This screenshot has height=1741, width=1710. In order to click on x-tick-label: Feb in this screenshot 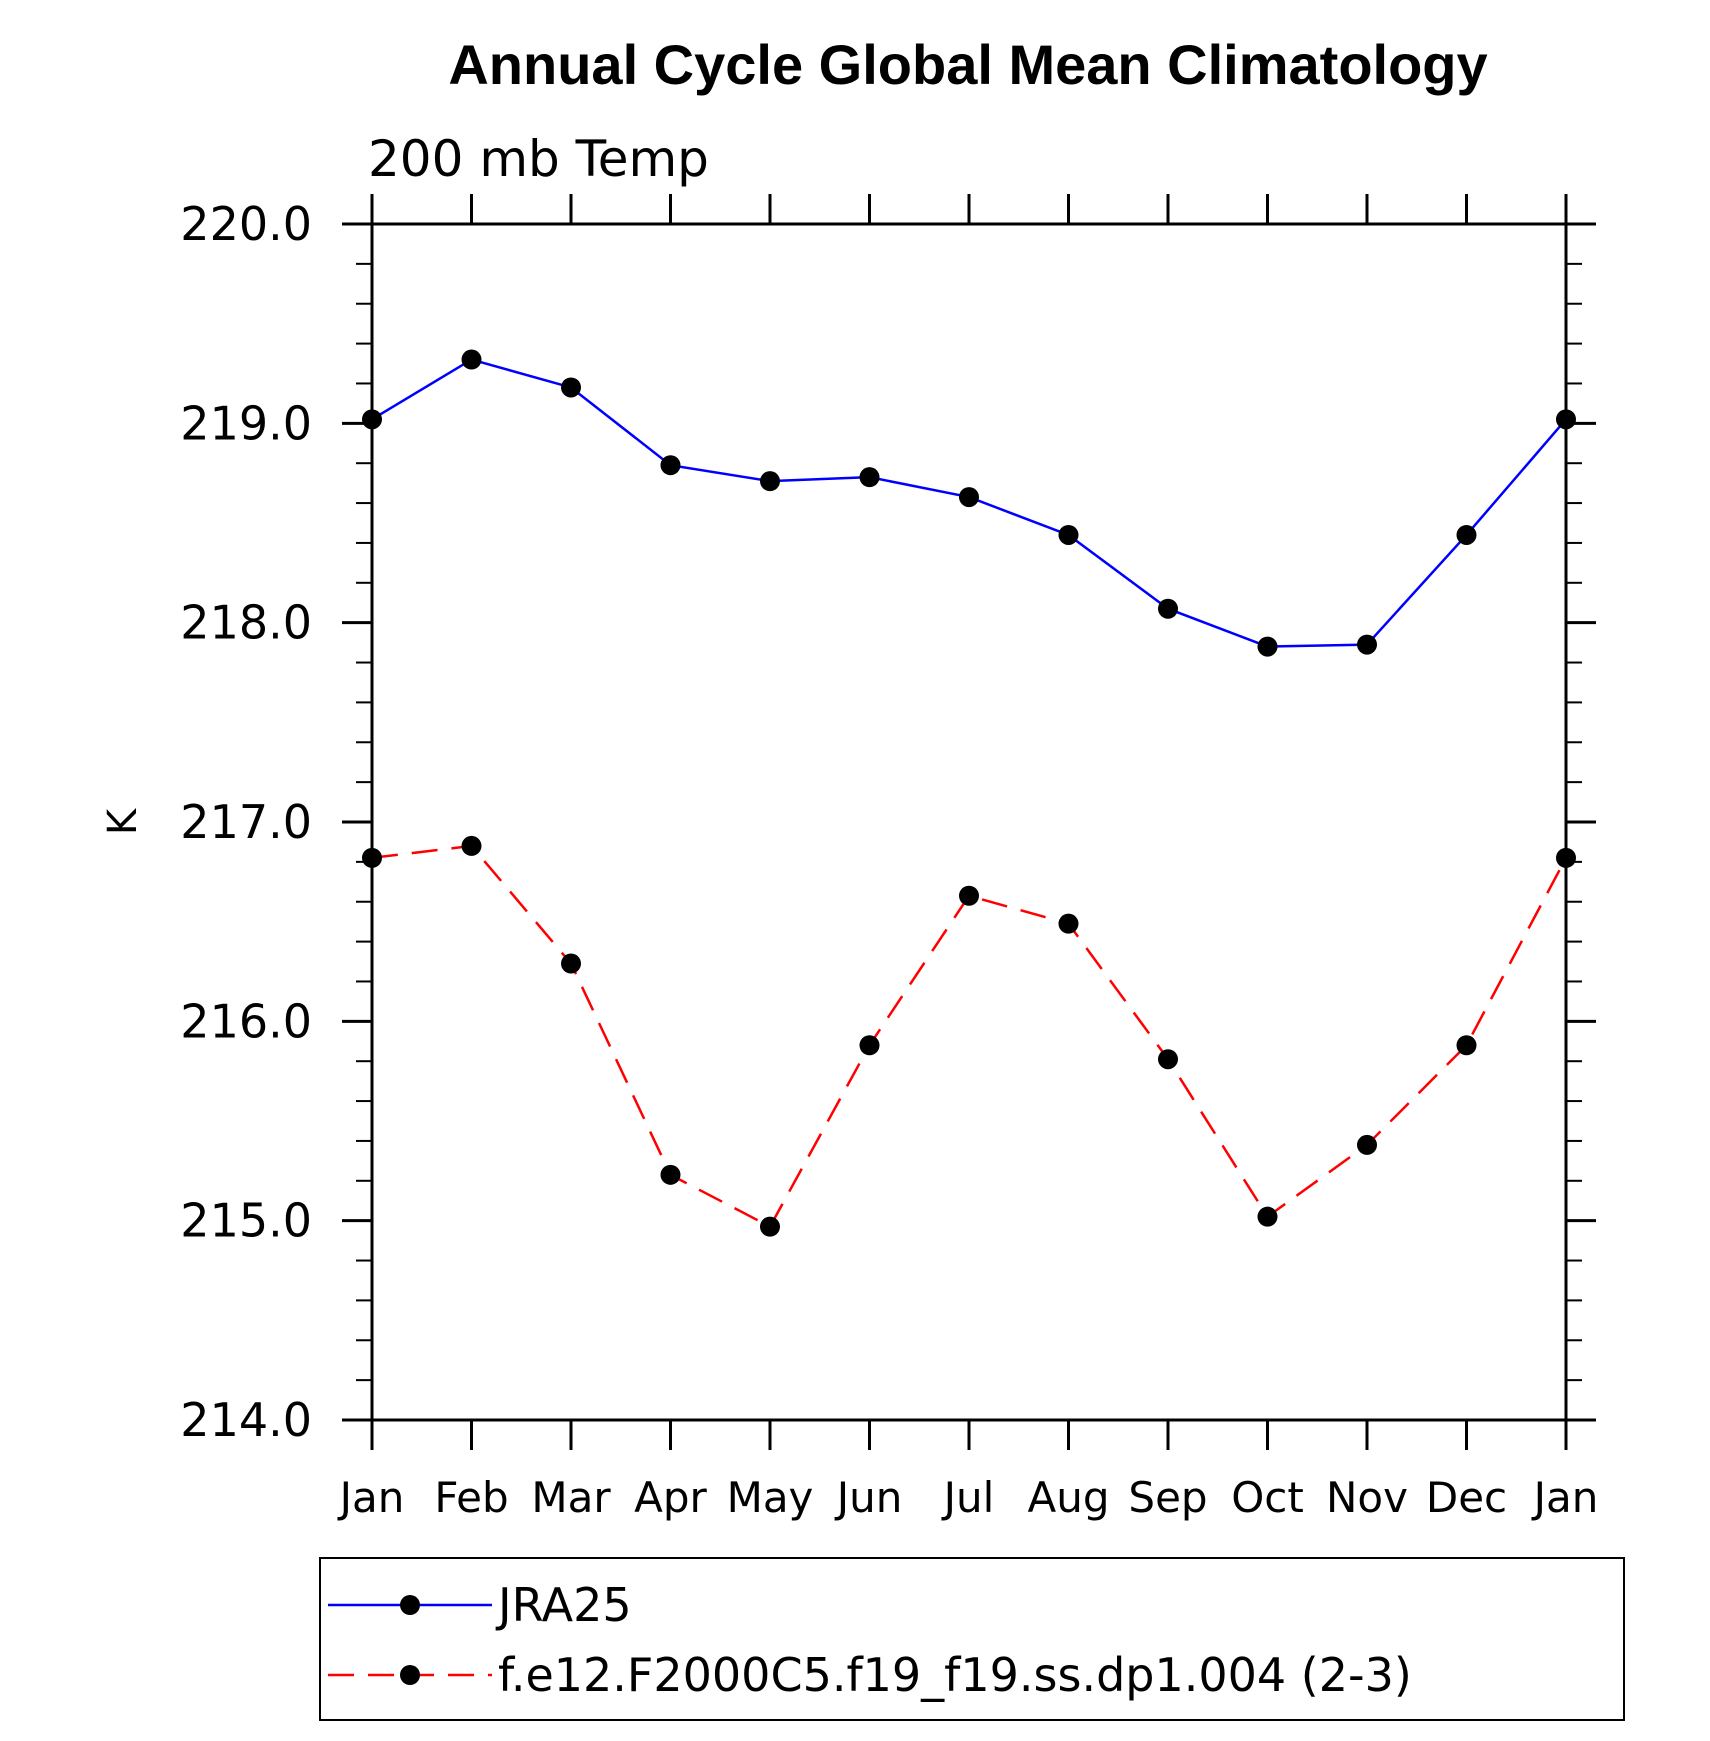, I will do `click(471, 1497)`.